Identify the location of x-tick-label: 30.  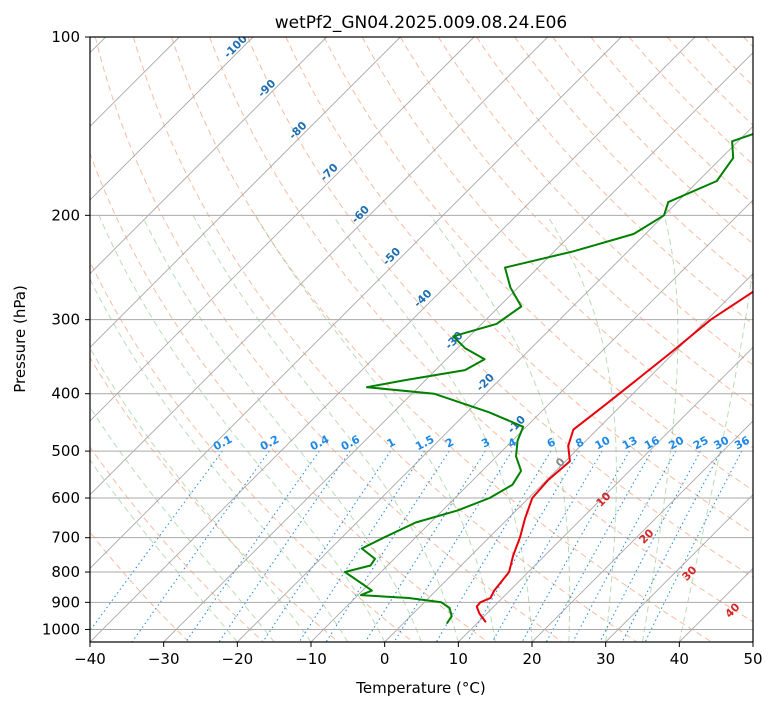
(605, 659).